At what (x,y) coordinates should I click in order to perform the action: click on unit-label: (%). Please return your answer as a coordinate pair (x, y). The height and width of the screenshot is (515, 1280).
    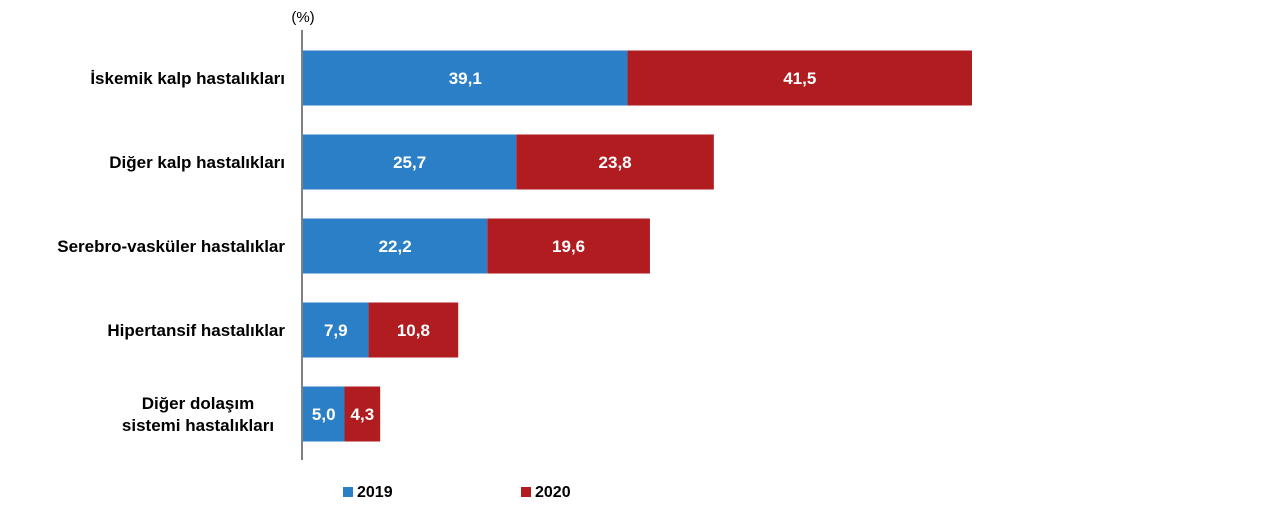
    Looking at the image, I should click on (302, 17).